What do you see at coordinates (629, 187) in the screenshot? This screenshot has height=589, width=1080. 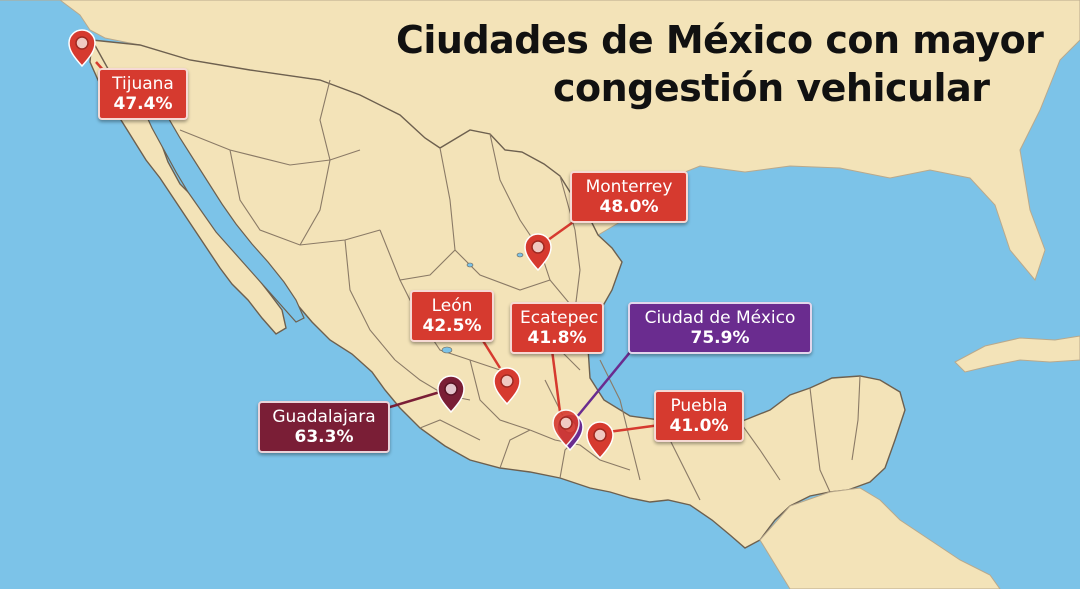 I see `city-name: Monterrey` at bounding box center [629, 187].